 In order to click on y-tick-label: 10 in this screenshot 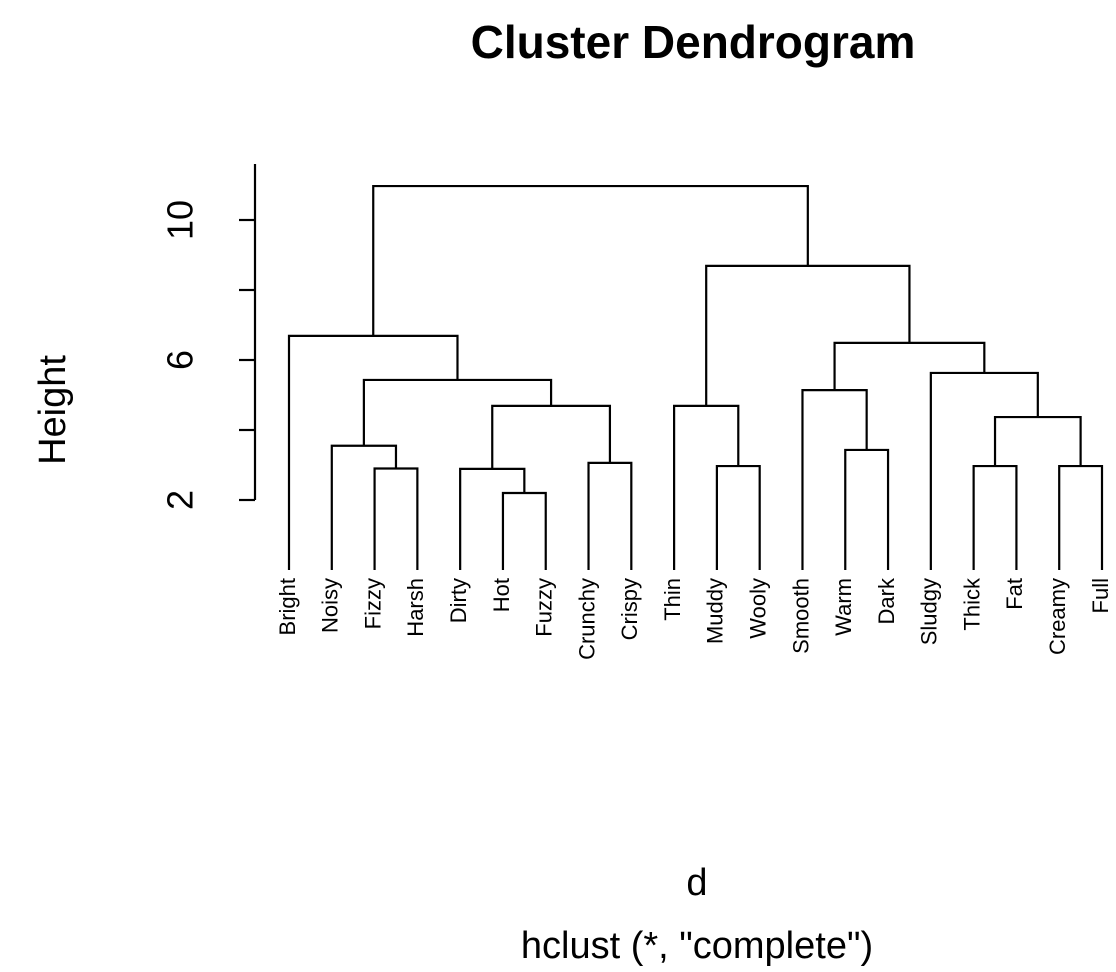, I will do `click(180, 220)`.